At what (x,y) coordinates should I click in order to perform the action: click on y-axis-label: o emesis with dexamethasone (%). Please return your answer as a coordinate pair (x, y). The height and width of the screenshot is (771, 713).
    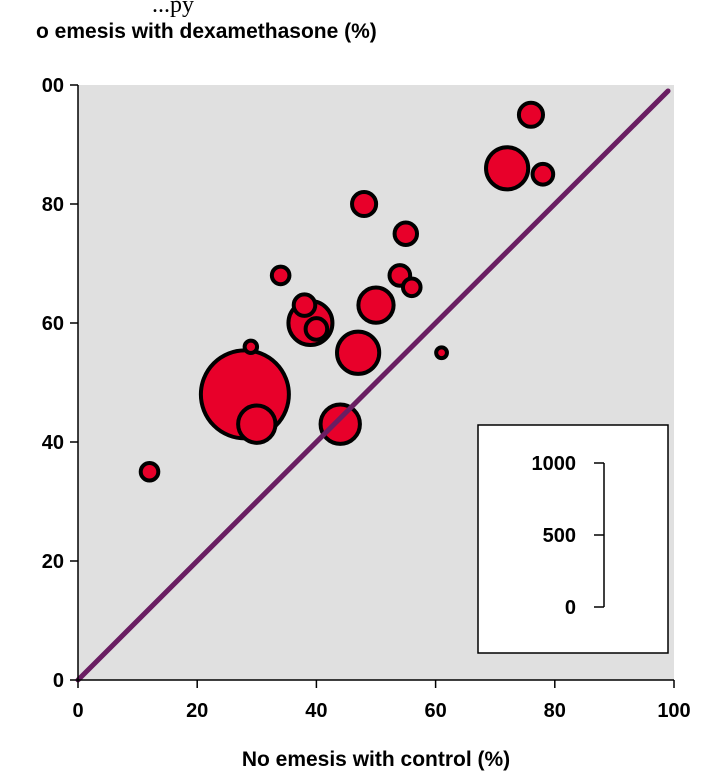
    Looking at the image, I should click on (206, 31).